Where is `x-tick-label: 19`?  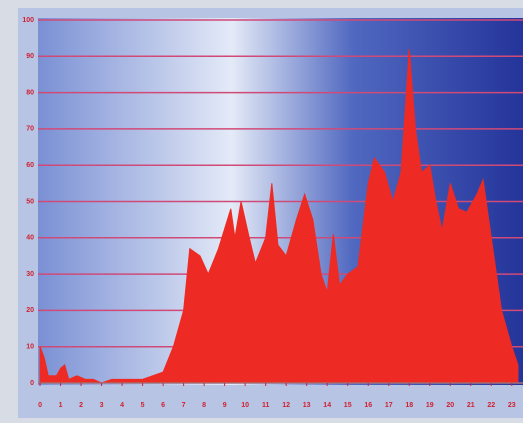
x-tick-label: 19 is located at coordinates (430, 405).